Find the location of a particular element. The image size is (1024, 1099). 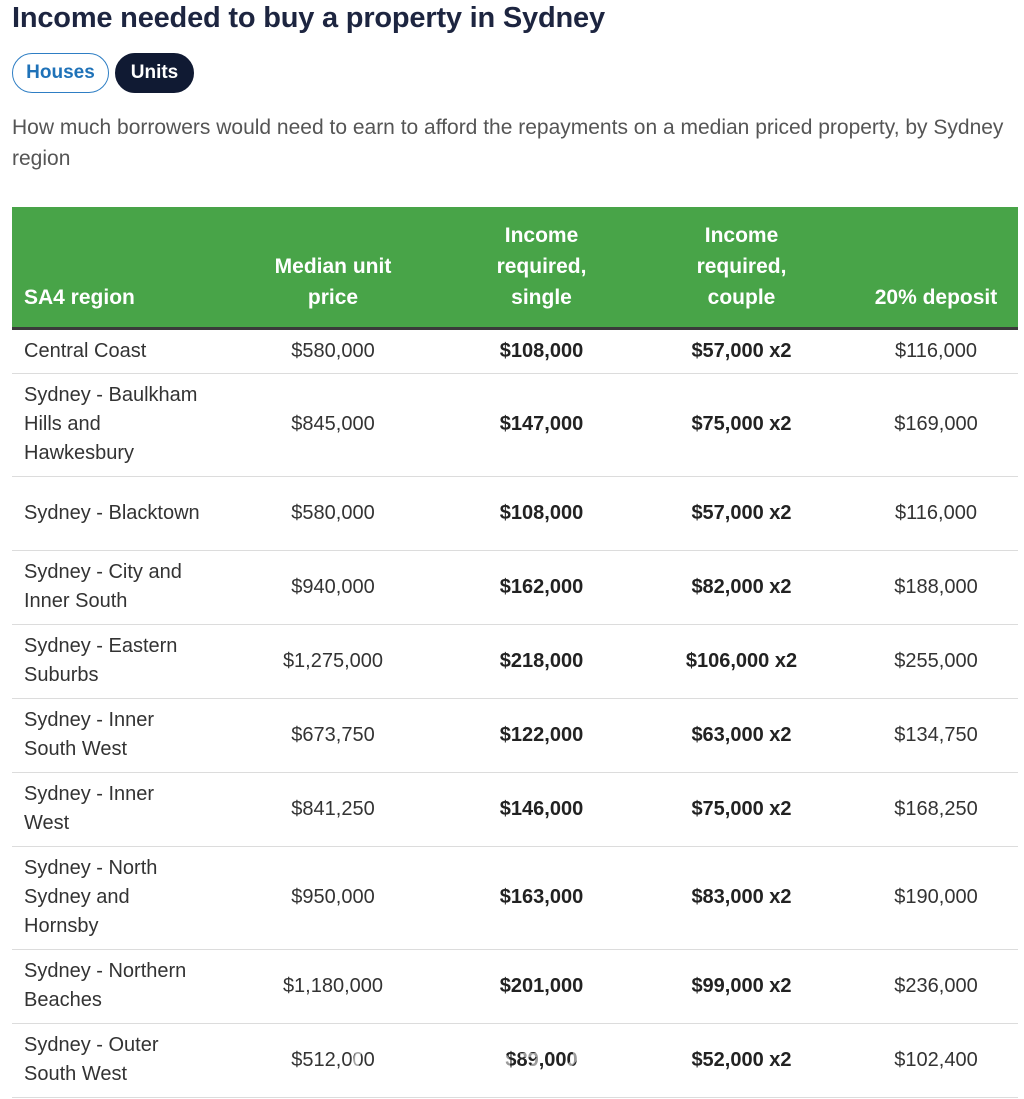

column-header-income-single: Income required, single is located at coordinates (541, 268).